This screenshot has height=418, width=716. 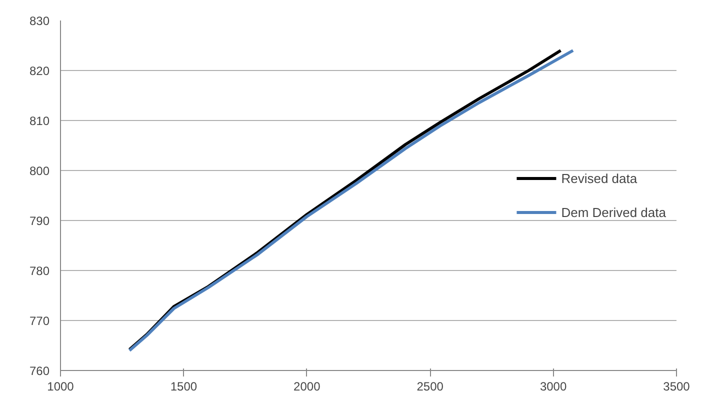 I want to click on x-tick-label: 2000, so click(x=307, y=387).